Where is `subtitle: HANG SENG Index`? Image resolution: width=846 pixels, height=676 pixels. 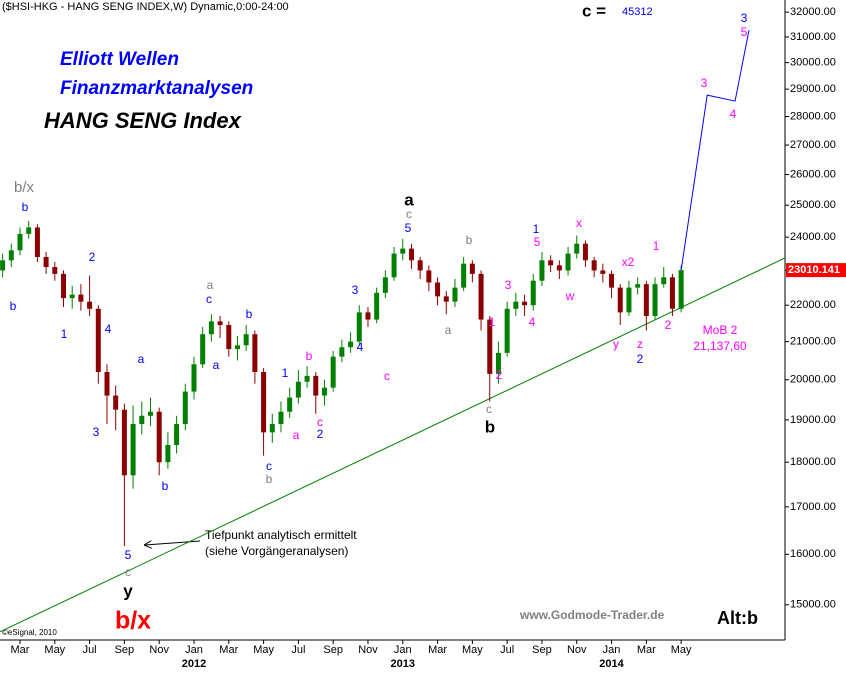
subtitle: HANG SENG Index is located at coordinates (143, 120).